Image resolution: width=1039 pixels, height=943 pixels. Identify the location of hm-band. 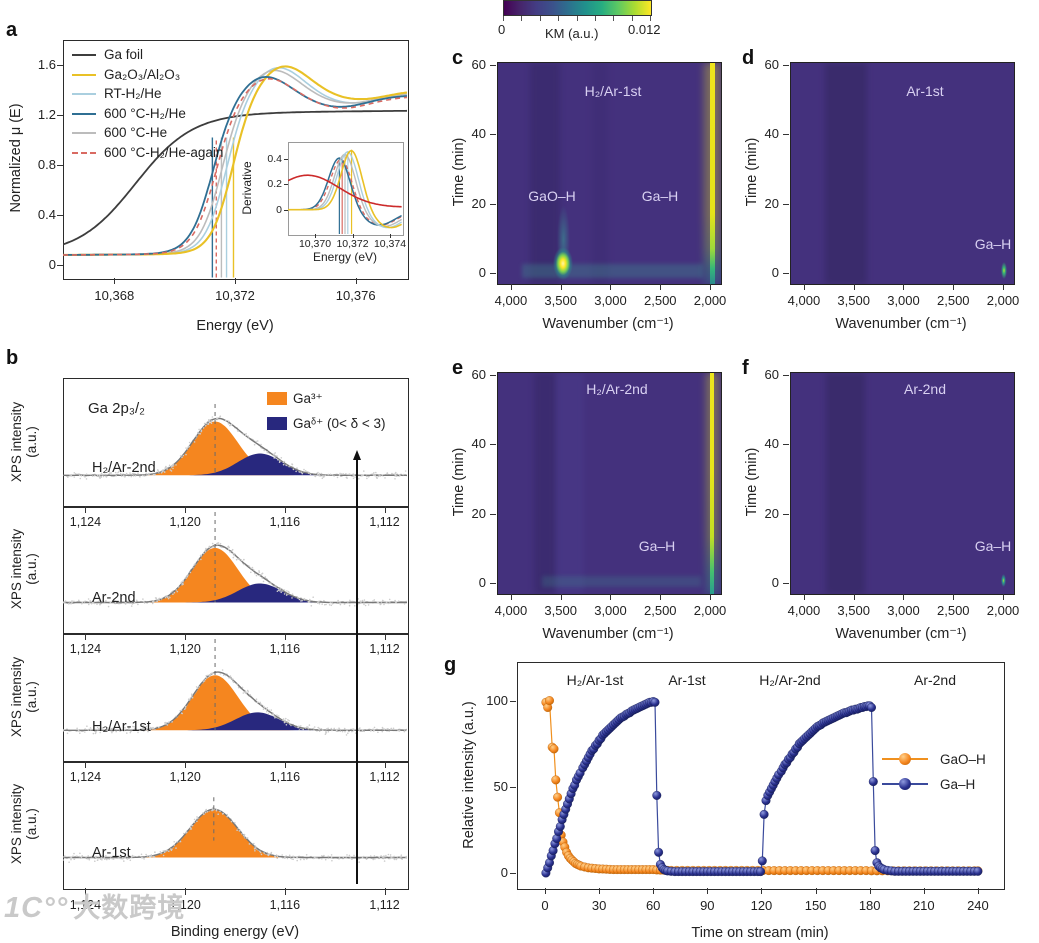
(599, 173).